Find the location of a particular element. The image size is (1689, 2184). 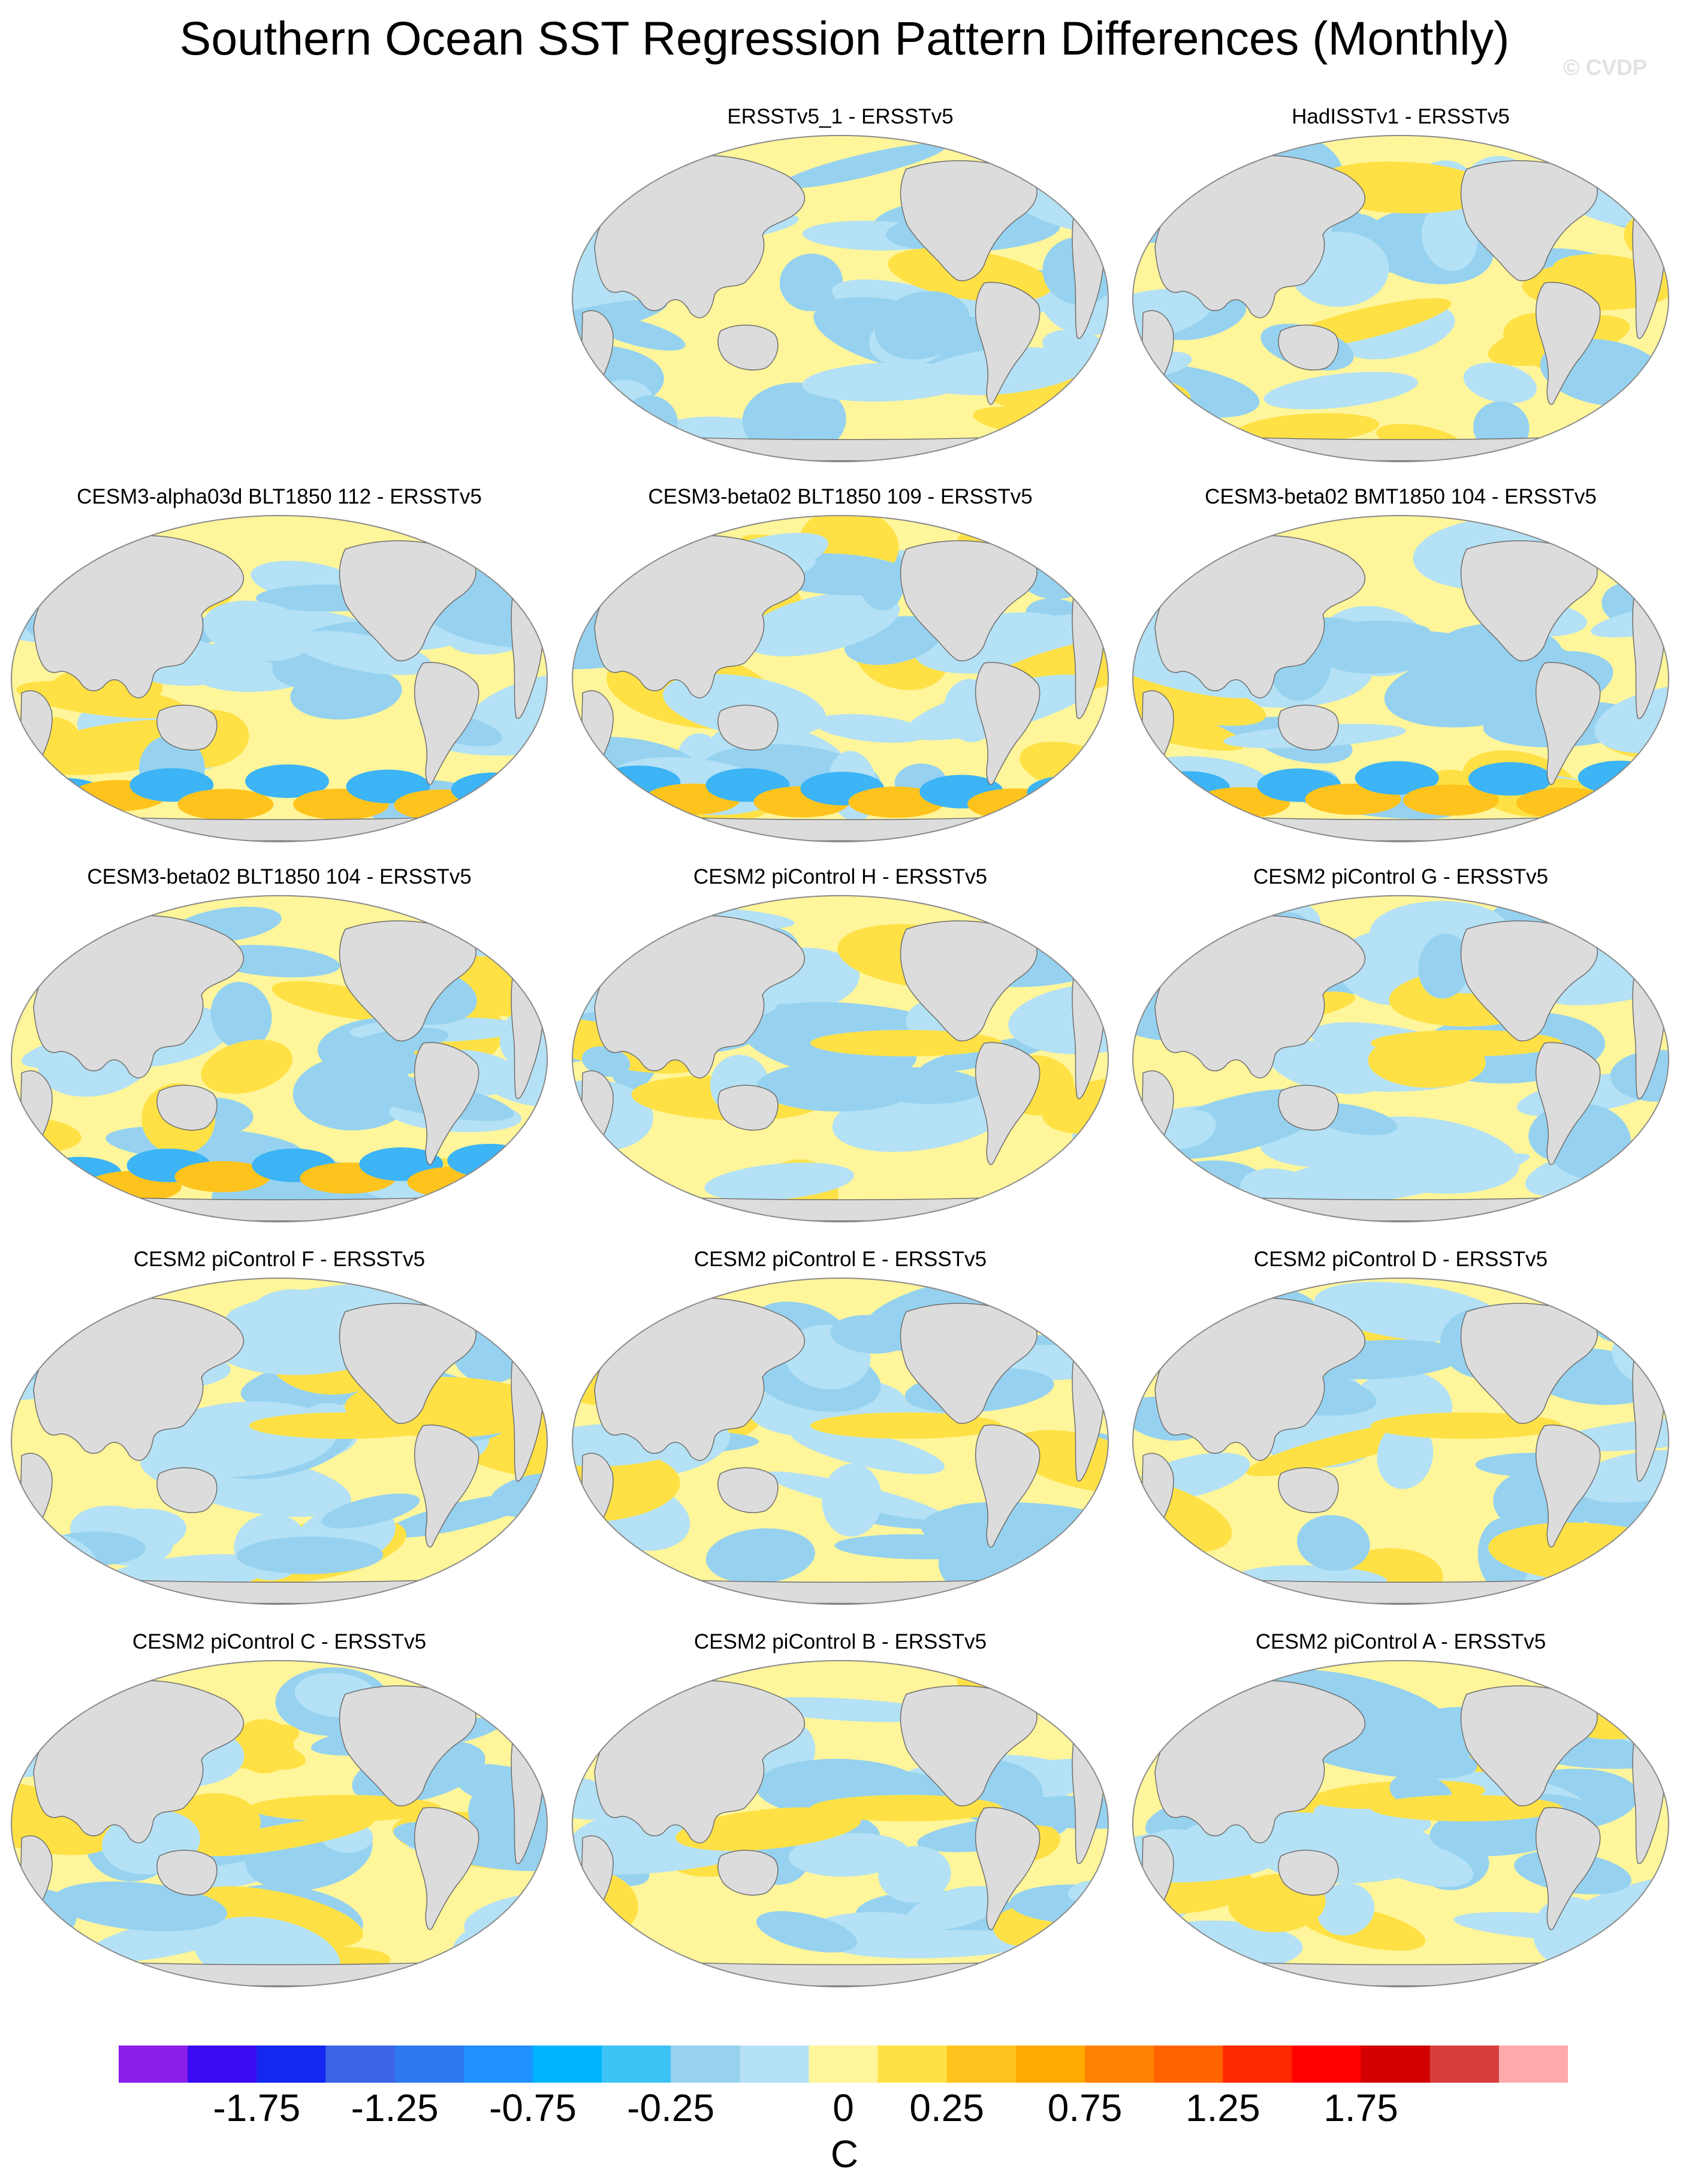

colorbar is located at coordinates (843, 2064).